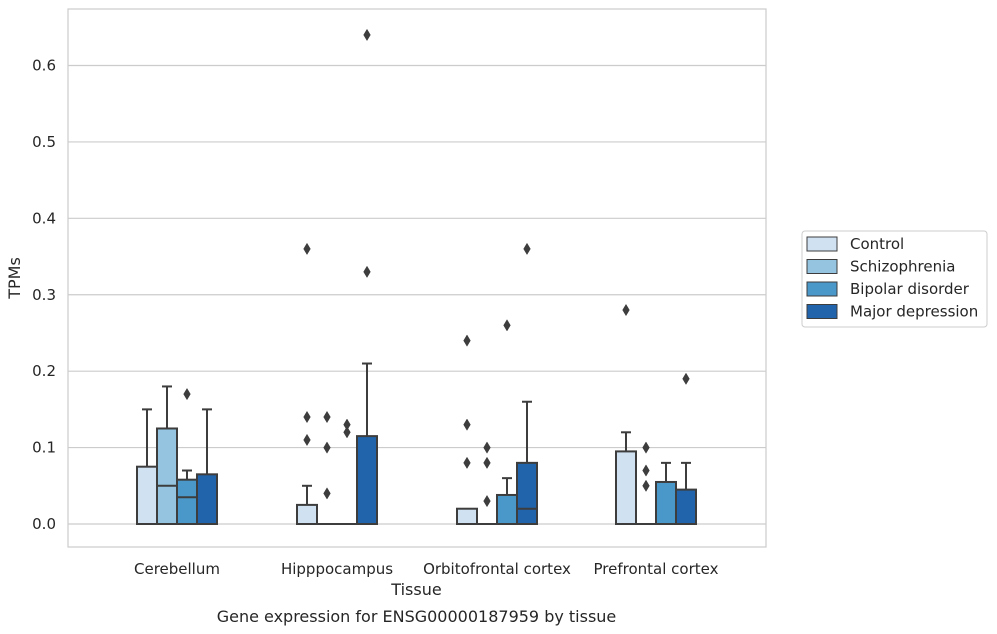 The width and height of the screenshot is (997, 634). I want to click on legend-label: Schizophrenia, so click(902, 267).